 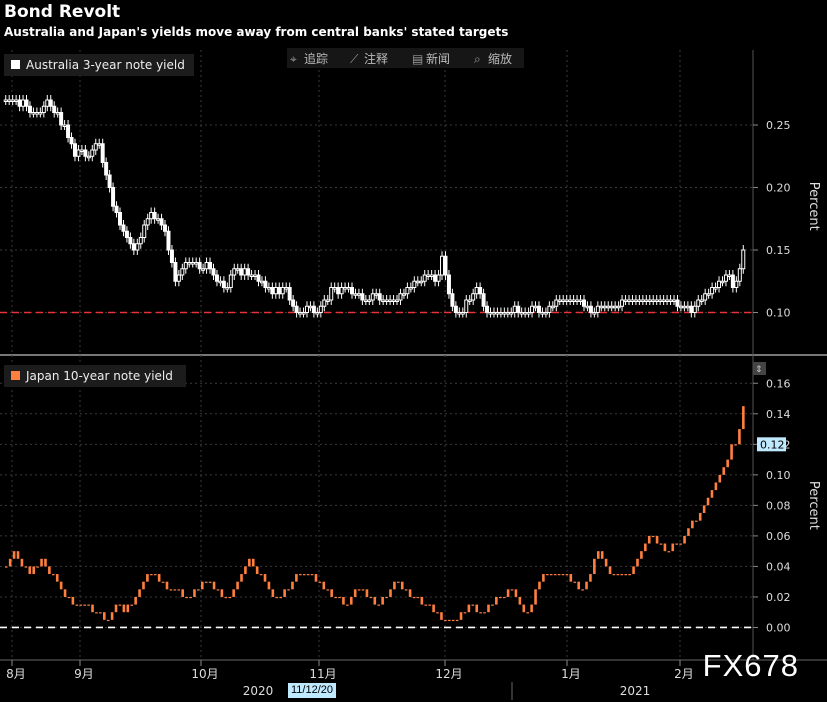 What do you see at coordinates (369, 58) in the screenshot?
I see `toolbar-button-1: ⟋ 注释` at bounding box center [369, 58].